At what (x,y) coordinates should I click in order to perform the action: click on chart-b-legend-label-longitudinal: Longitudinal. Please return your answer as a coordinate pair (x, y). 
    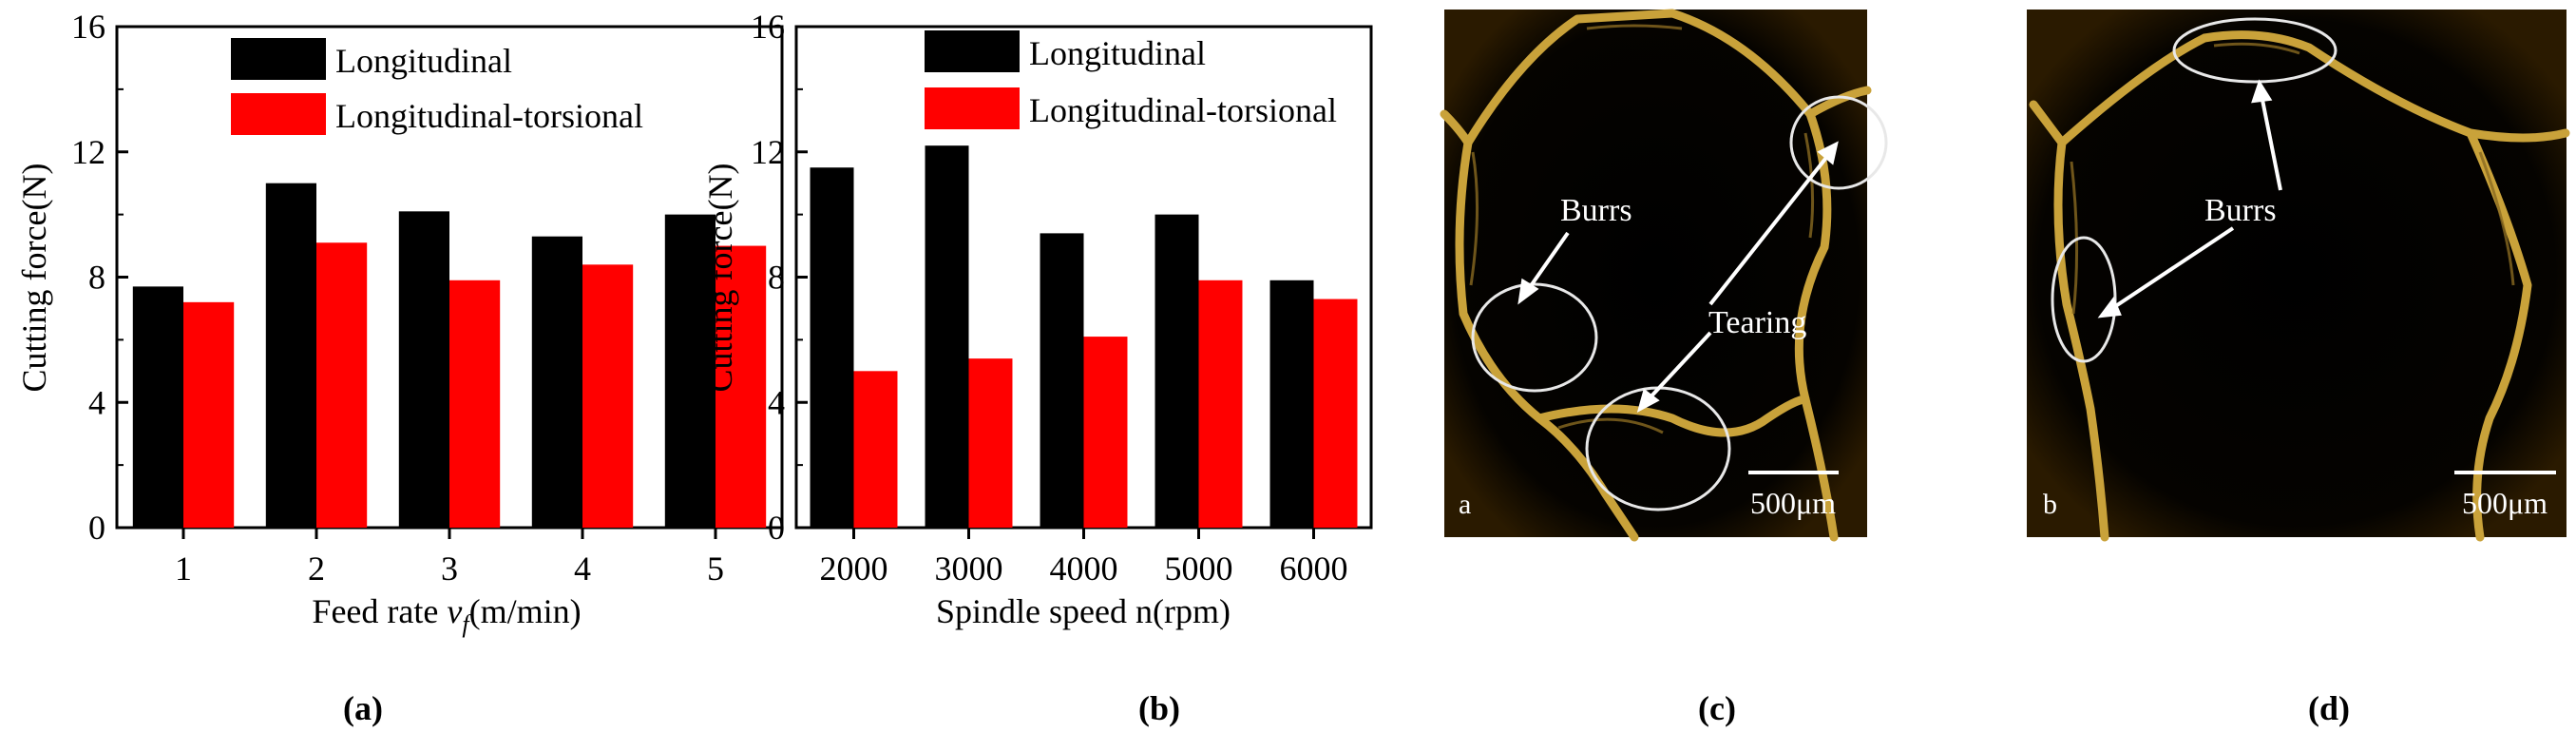
    Looking at the image, I should click on (1117, 53).